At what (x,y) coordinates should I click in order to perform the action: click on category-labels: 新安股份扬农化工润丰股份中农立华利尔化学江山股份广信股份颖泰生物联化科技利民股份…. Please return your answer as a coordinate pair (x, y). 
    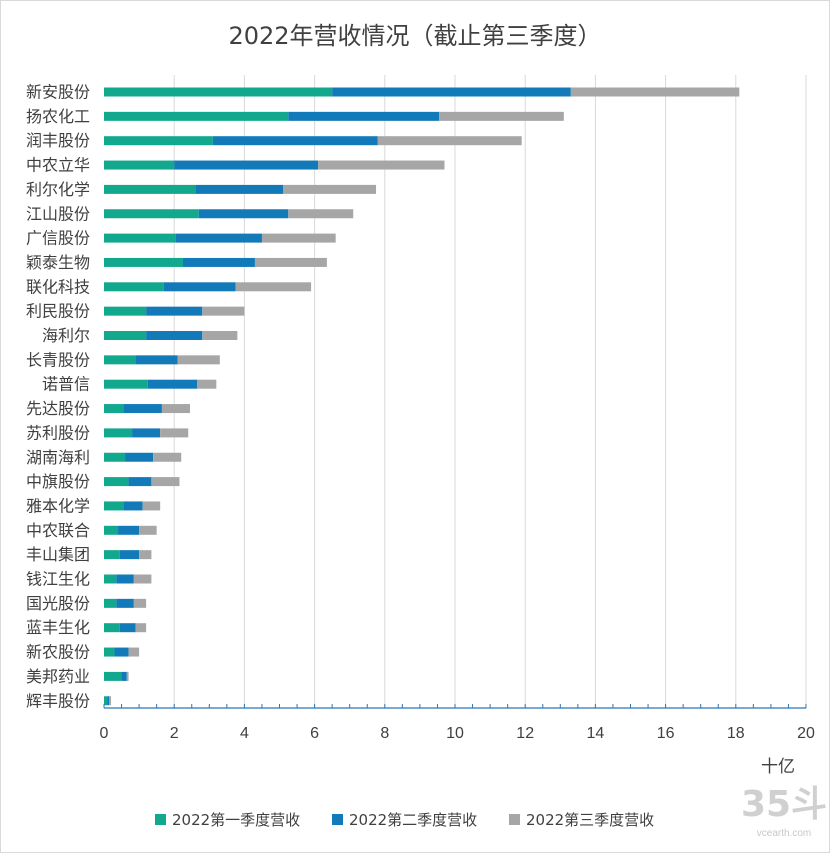
    Looking at the image, I should click on (58, 397).